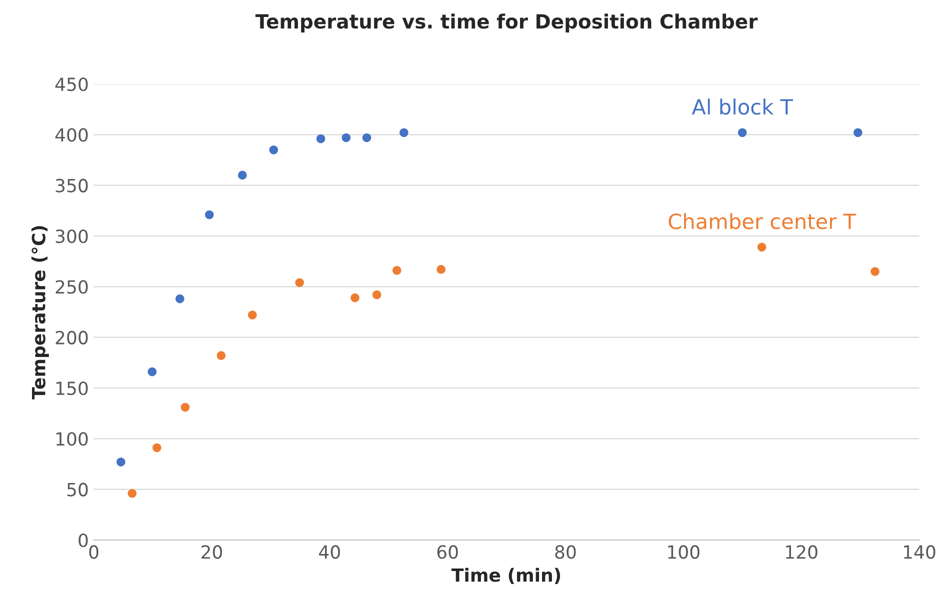 This screenshot has height=600, width=938. Describe the element at coordinates (506, 576) in the screenshot. I see `x-axis-title: Time (min)` at that location.